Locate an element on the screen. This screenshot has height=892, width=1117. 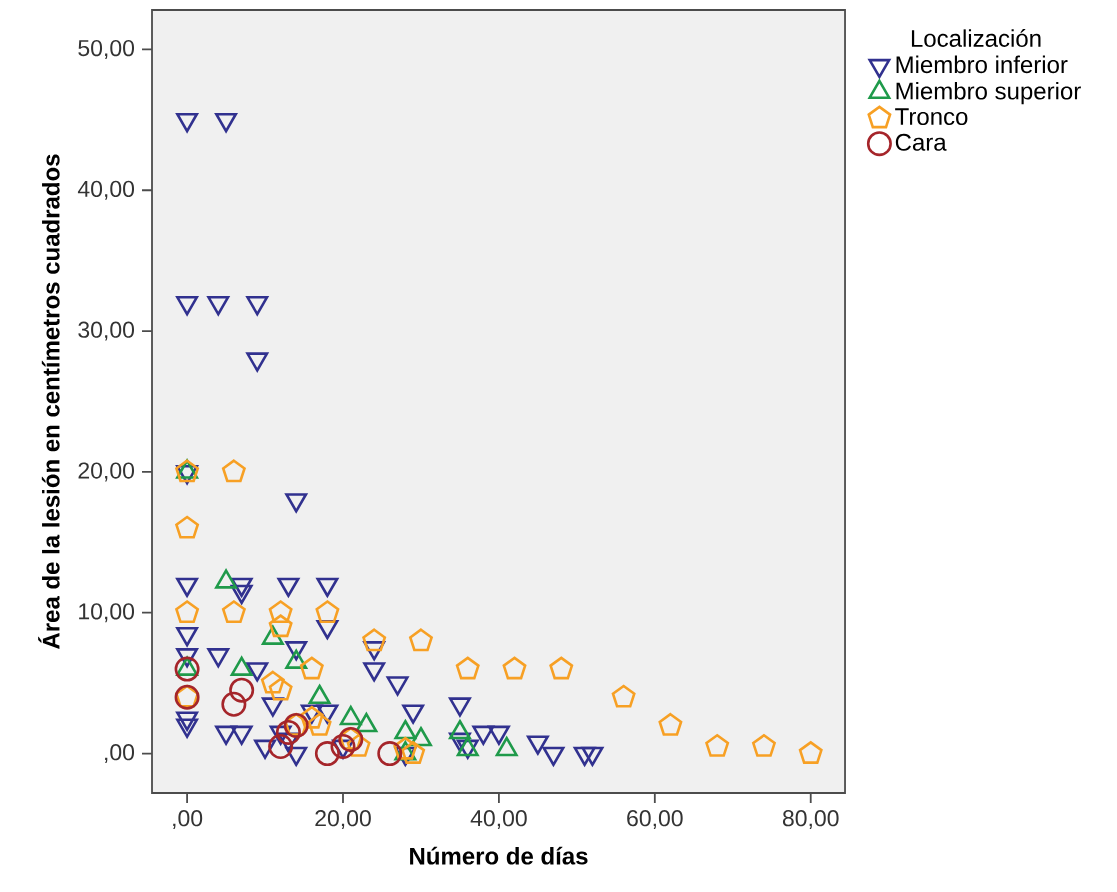
x-tick-label: 40,00 is located at coordinates (498, 820).